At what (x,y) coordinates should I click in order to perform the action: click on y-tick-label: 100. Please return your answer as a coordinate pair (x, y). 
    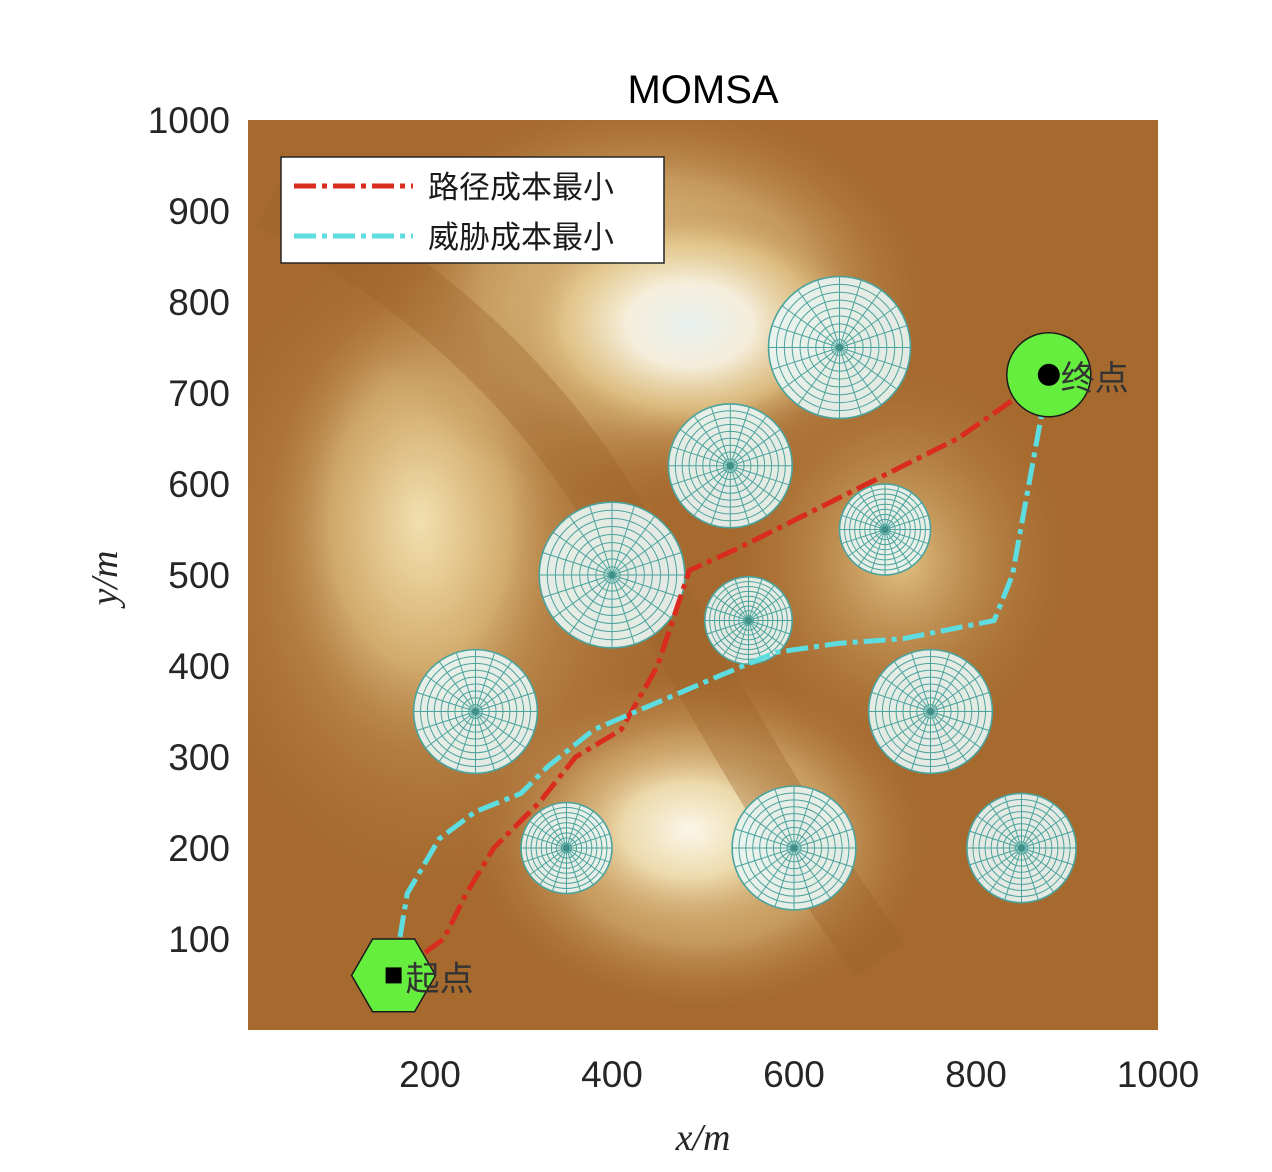
    Looking at the image, I should click on (199, 939).